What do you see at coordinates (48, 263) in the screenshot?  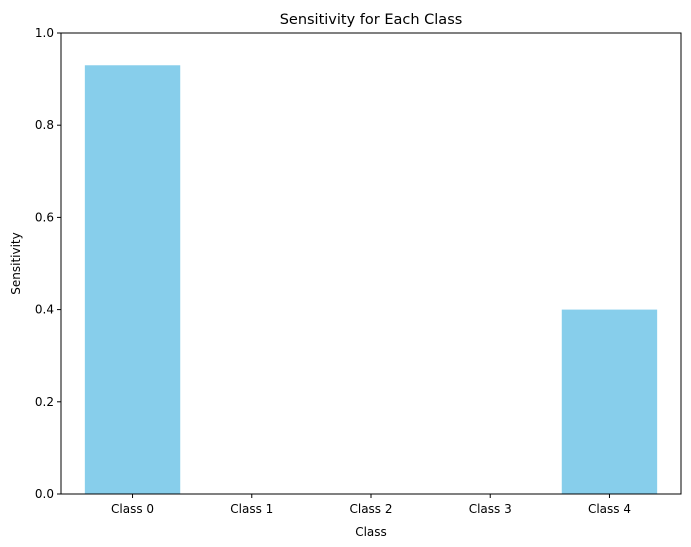 I see `y-axis-ticks: 0.0 0.2 0.4 0.6 0.8 1.0` at bounding box center [48, 263].